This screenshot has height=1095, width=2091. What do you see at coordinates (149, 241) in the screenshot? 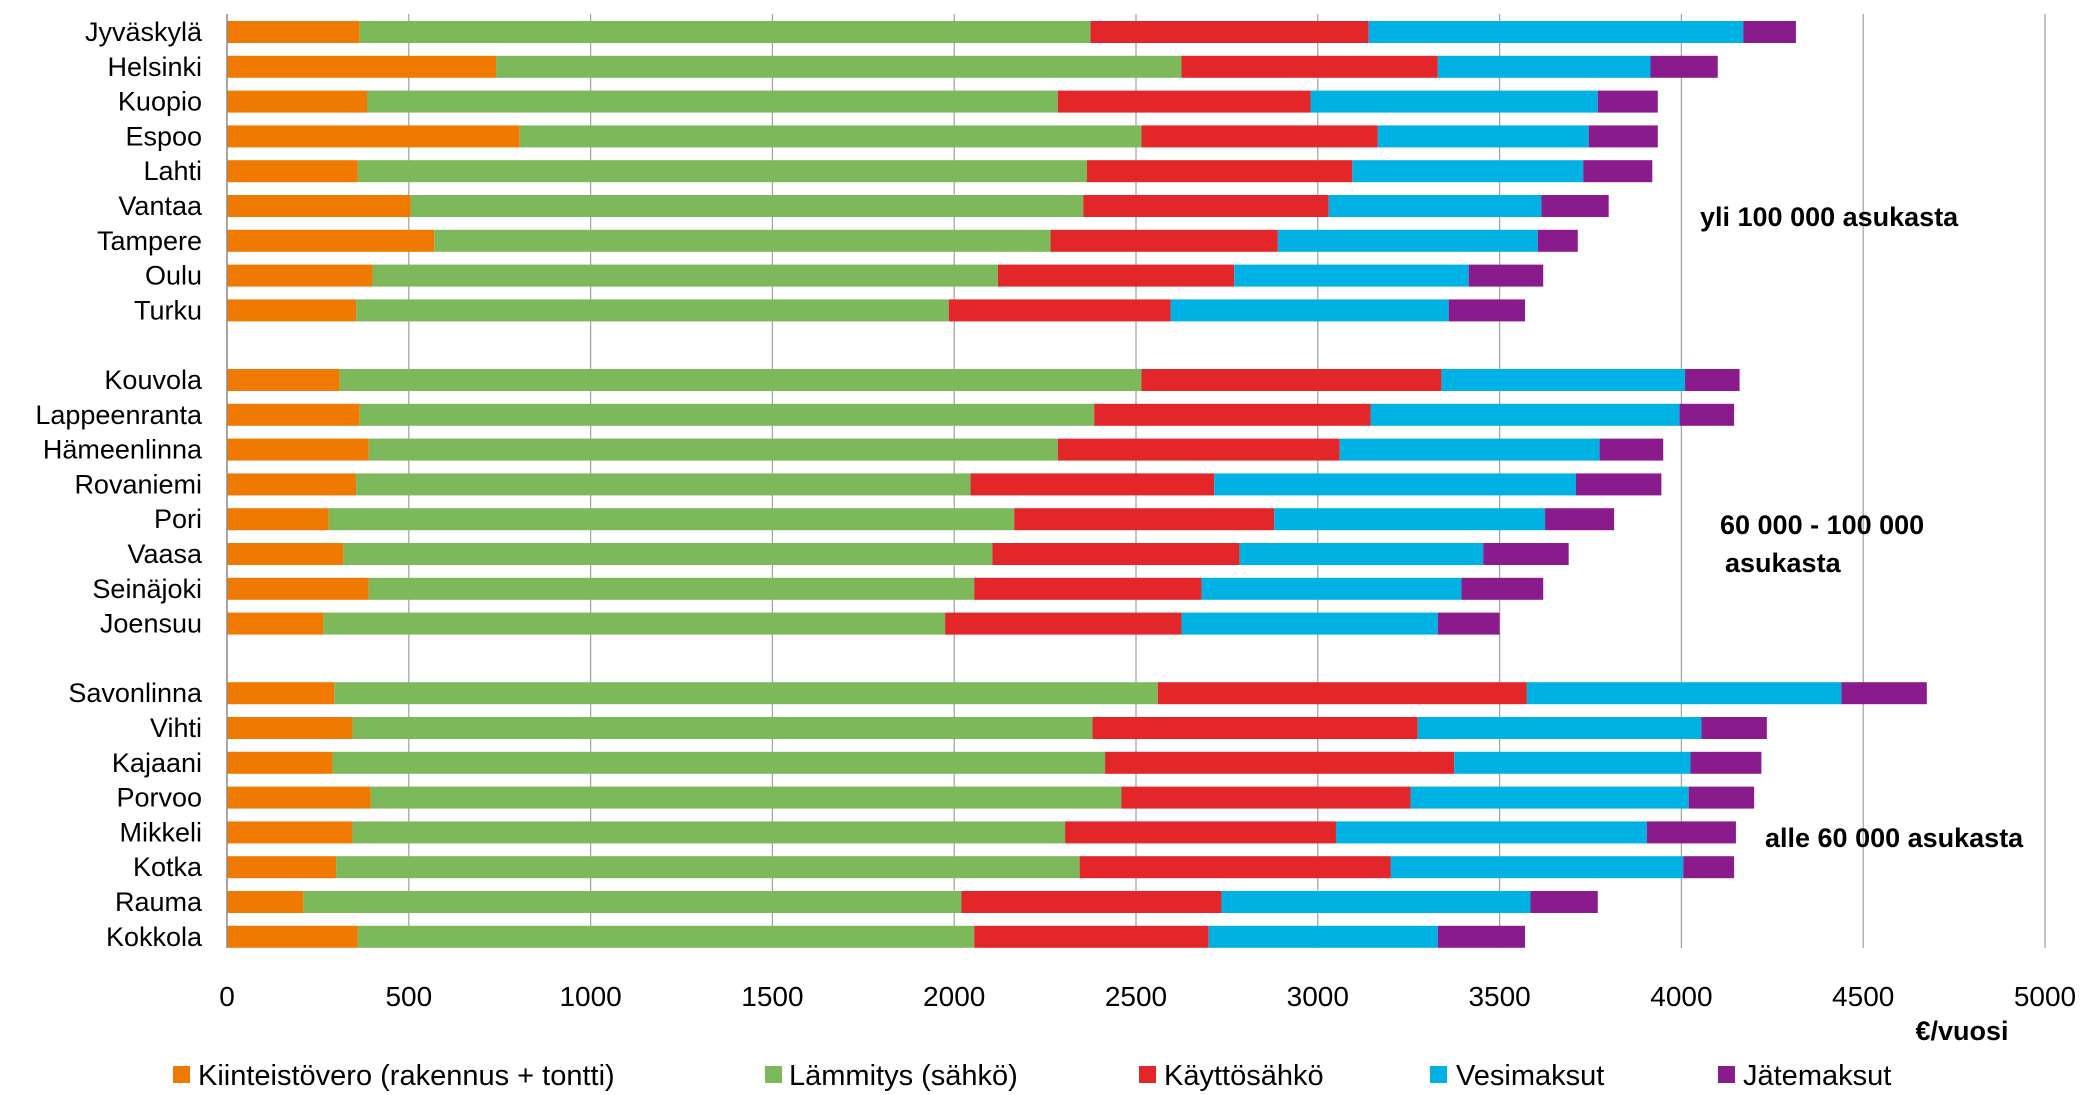
I see `category-label: Tampere` at bounding box center [149, 241].